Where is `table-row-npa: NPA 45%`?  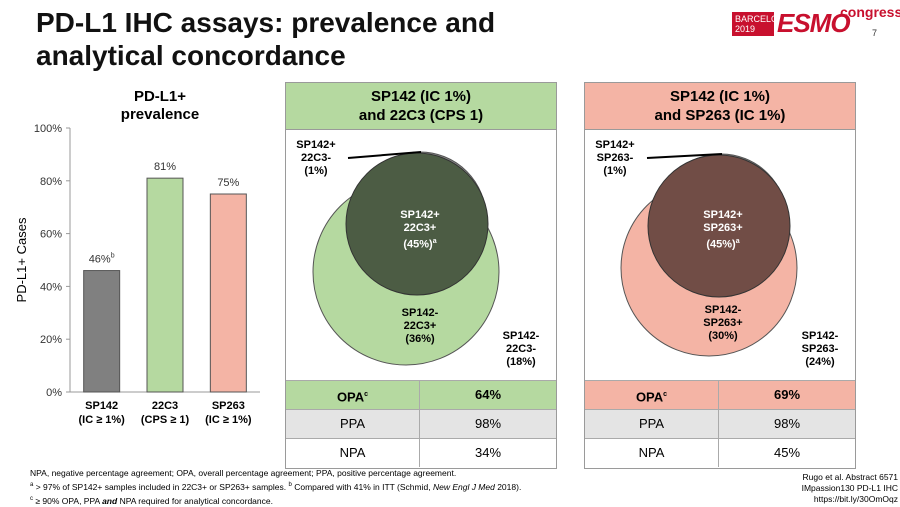 table-row-npa: NPA 45% is located at coordinates (720, 452).